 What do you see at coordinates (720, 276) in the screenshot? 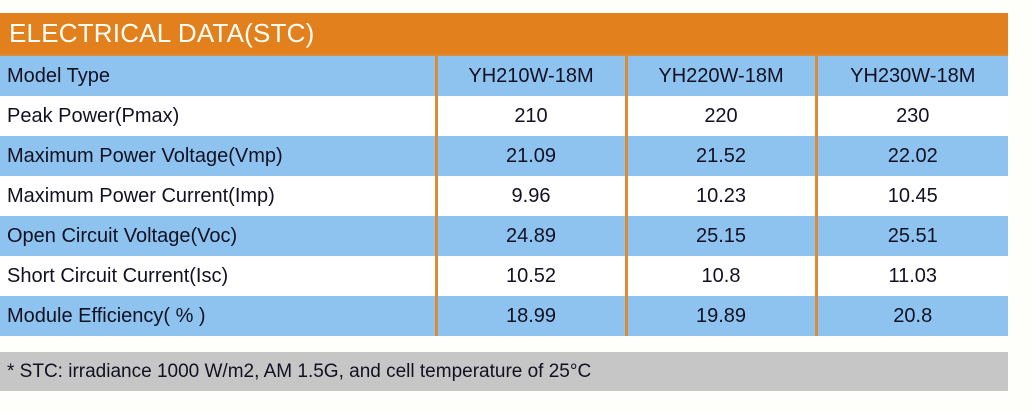
I see `row-value: 10.8` at bounding box center [720, 276].